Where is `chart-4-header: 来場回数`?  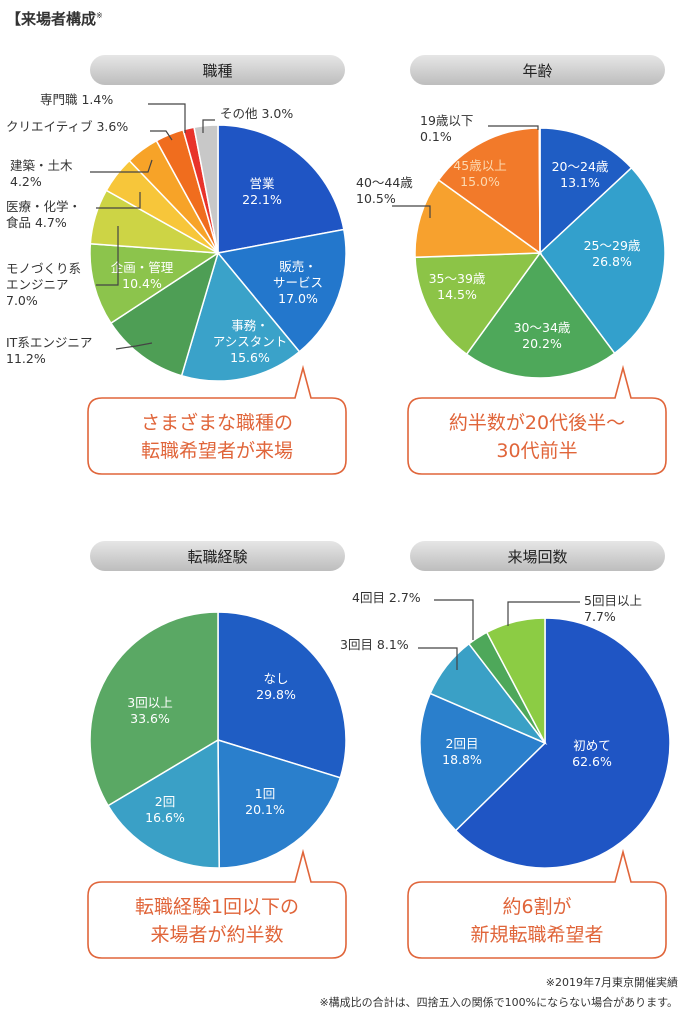 chart-4-header: 来場回数 is located at coordinates (537, 556).